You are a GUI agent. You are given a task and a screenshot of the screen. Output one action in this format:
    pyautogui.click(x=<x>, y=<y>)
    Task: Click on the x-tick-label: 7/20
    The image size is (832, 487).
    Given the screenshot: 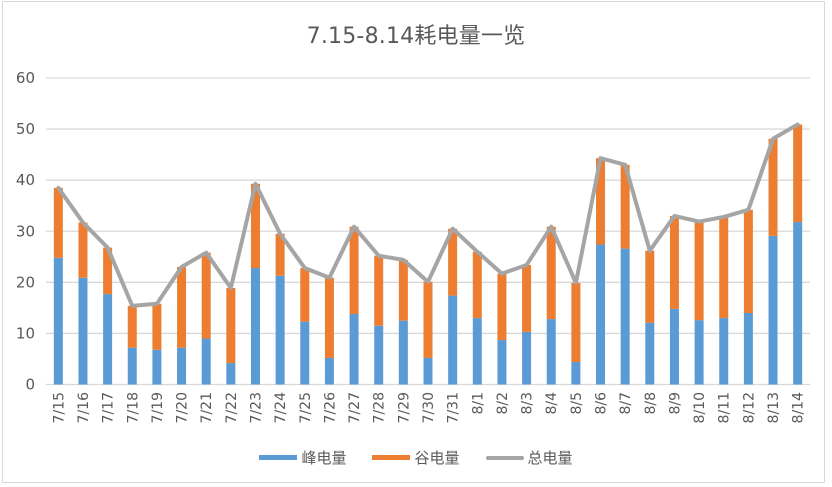 What is the action you would take?
    pyautogui.click(x=183, y=407)
    